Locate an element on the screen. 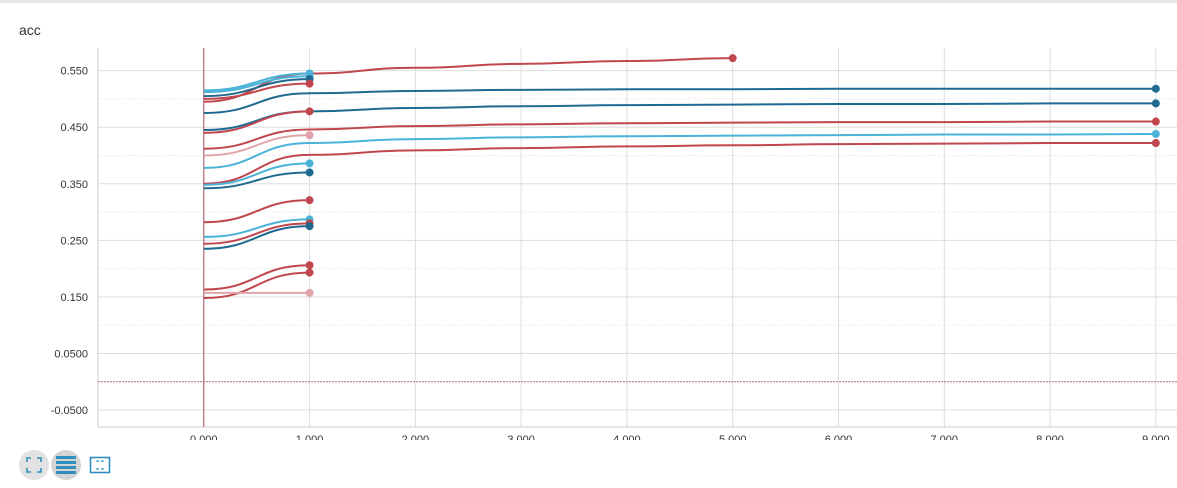  x-tick-label: 5.000 is located at coordinates (733, 437).